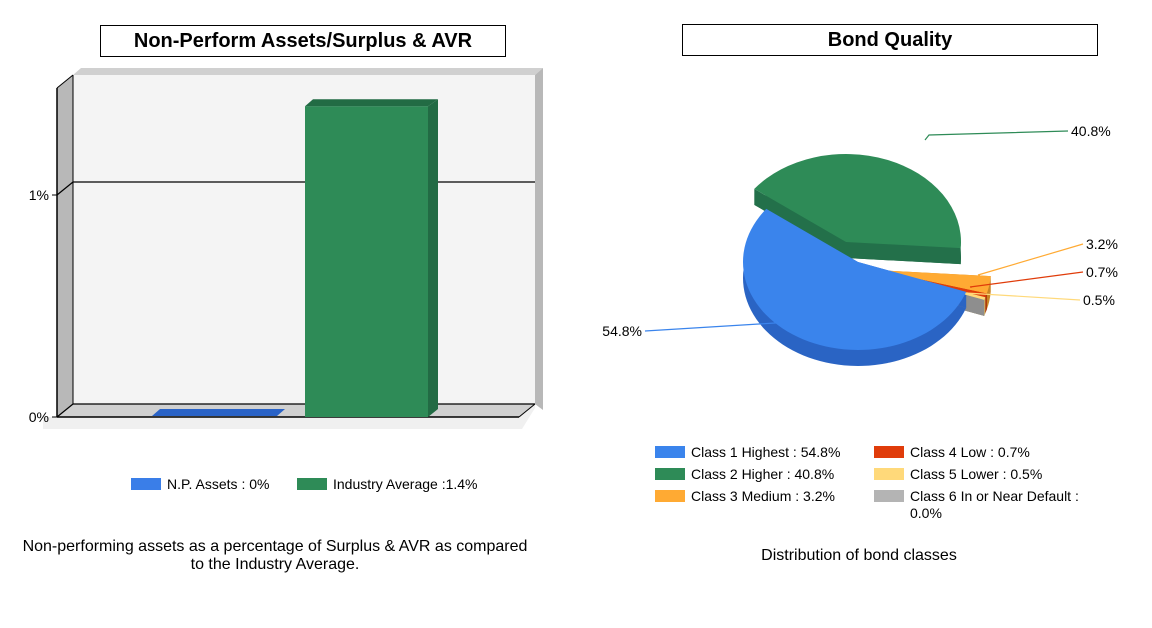 The image size is (1152, 628). I want to click on legend-item-industry-average: Industry Average :1.4%, so click(387, 484).